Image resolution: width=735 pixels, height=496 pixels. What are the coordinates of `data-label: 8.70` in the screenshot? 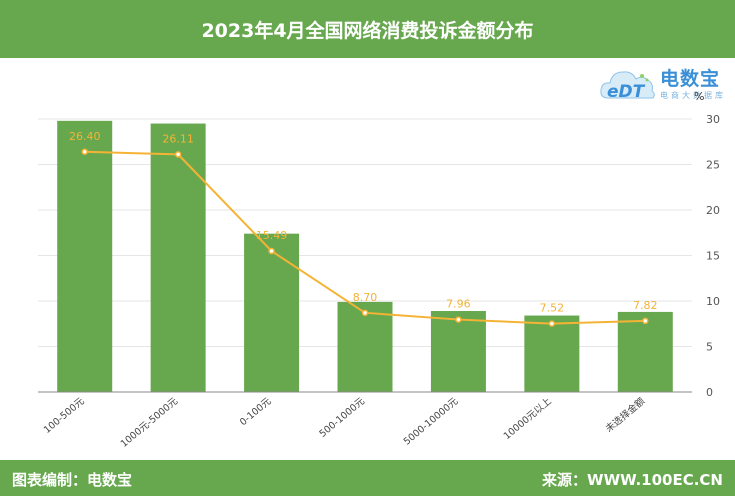 It's located at (365, 297).